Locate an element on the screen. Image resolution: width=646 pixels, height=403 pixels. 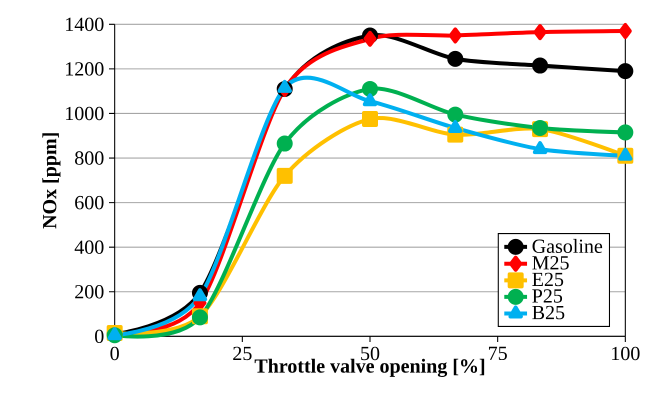
legend-label: E25 is located at coordinates (548, 279).